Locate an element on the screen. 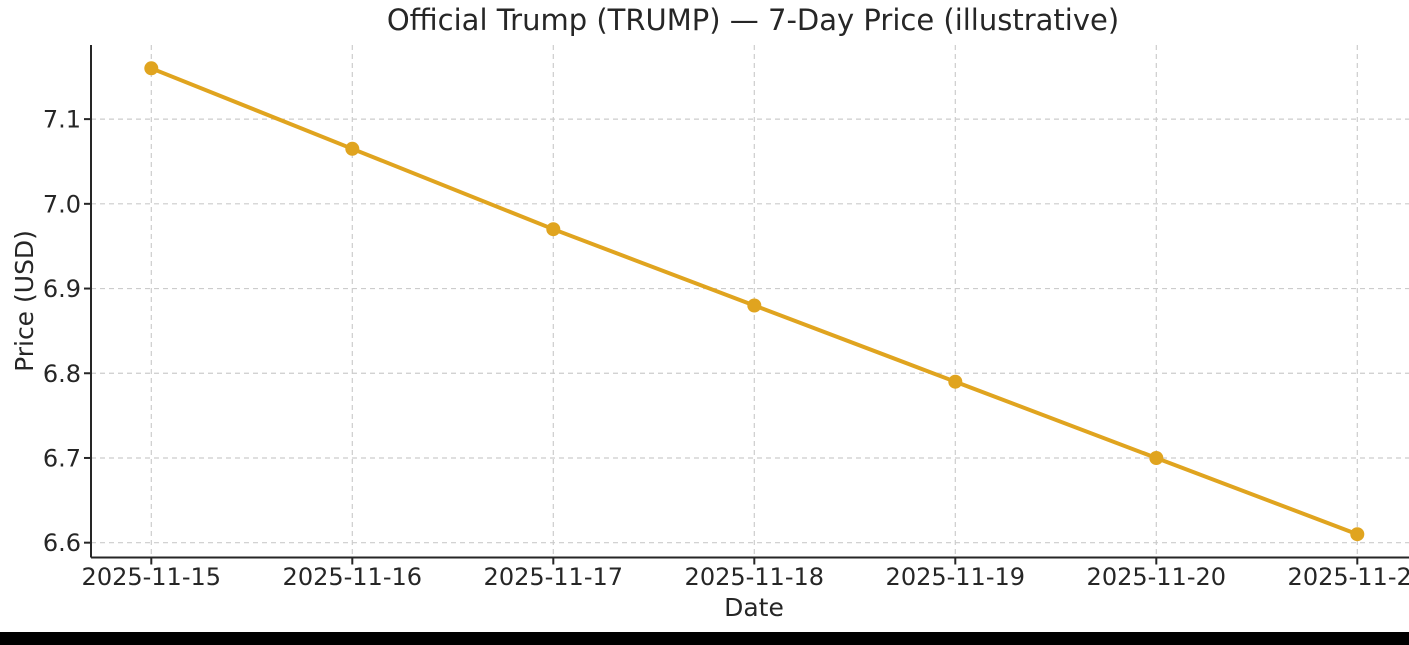 This screenshot has width=1409, height=645. x-tick-label: 2025-11-20 is located at coordinates (1156, 577).